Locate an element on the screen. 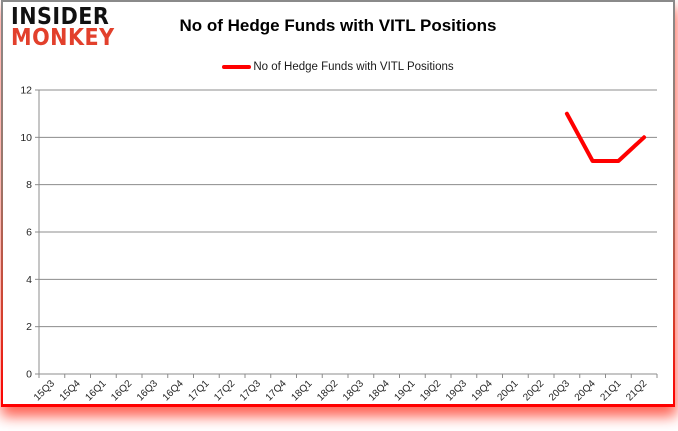  x-tick-label: 17Q1 is located at coordinates (198, 390).